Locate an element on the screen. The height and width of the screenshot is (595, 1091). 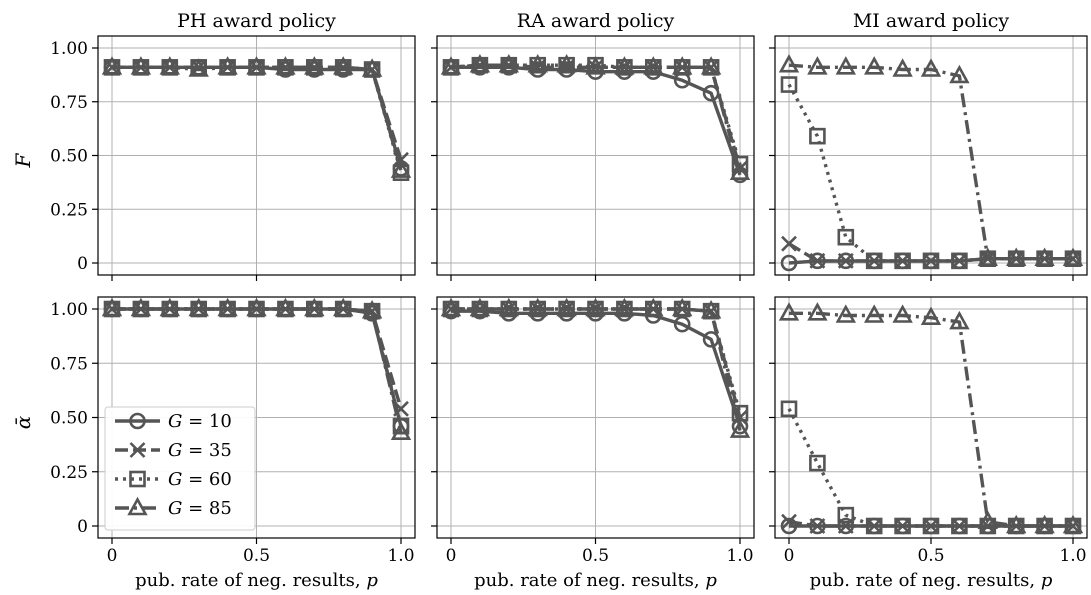
legend-marker-square is located at coordinates (137, 479).